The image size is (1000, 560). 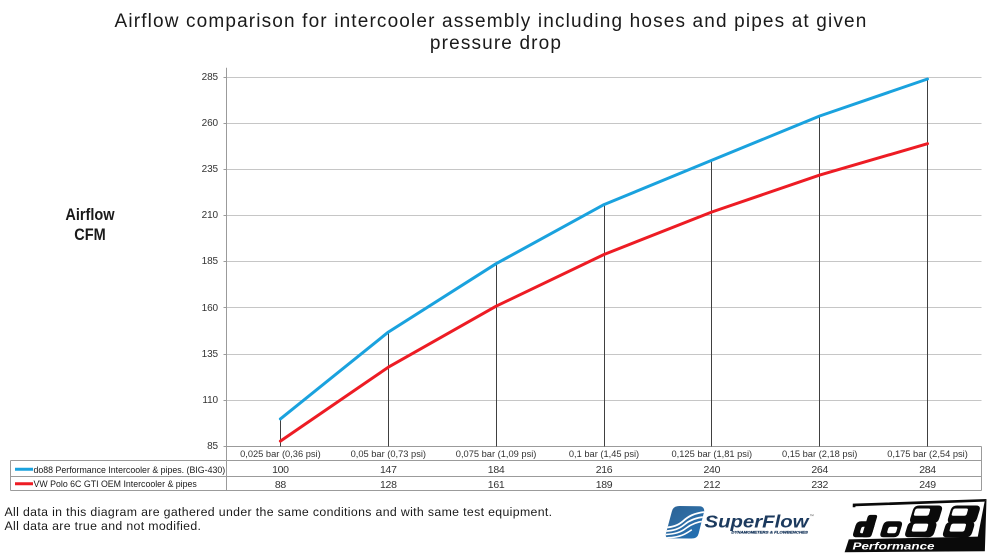 What do you see at coordinates (812, 516) in the screenshot?
I see `svg-text: ™` at bounding box center [812, 516].